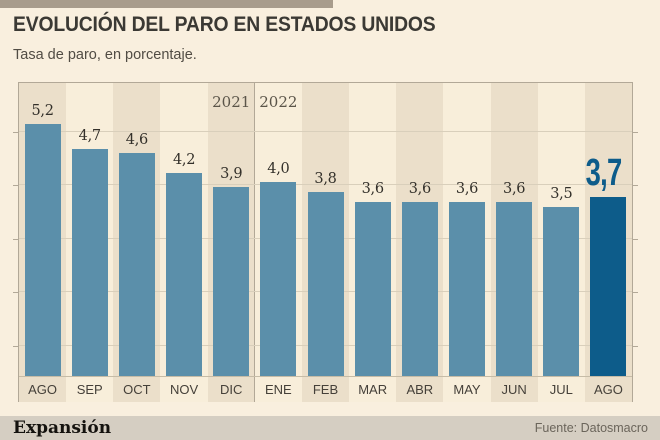 The width and height of the screenshot is (660, 440). What do you see at coordinates (325, 179) in the screenshot?
I see `value-label: 3,8` at bounding box center [325, 179].